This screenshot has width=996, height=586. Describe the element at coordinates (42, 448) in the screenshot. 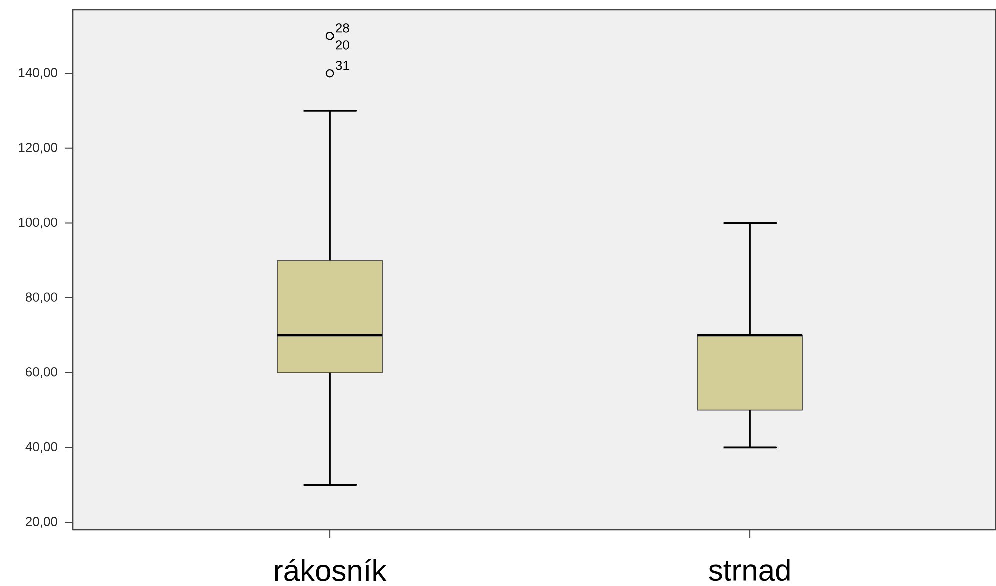

I see `y-tick-label: 40,00` at that location.